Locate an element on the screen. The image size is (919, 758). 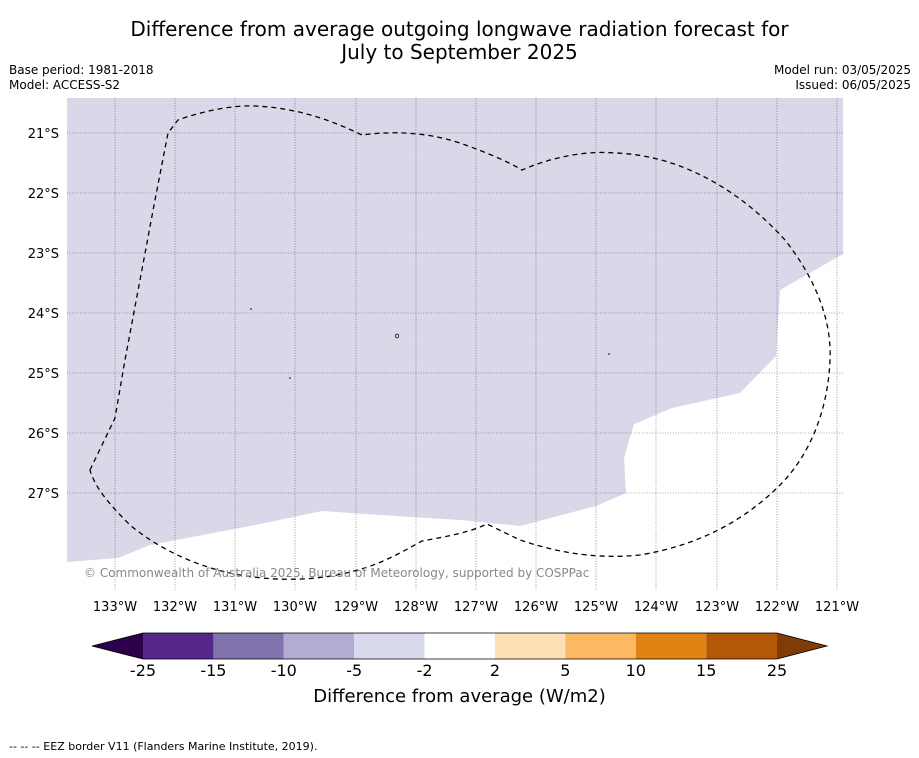
colorbar-tick-label: -2 is located at coordinates (425, 670).